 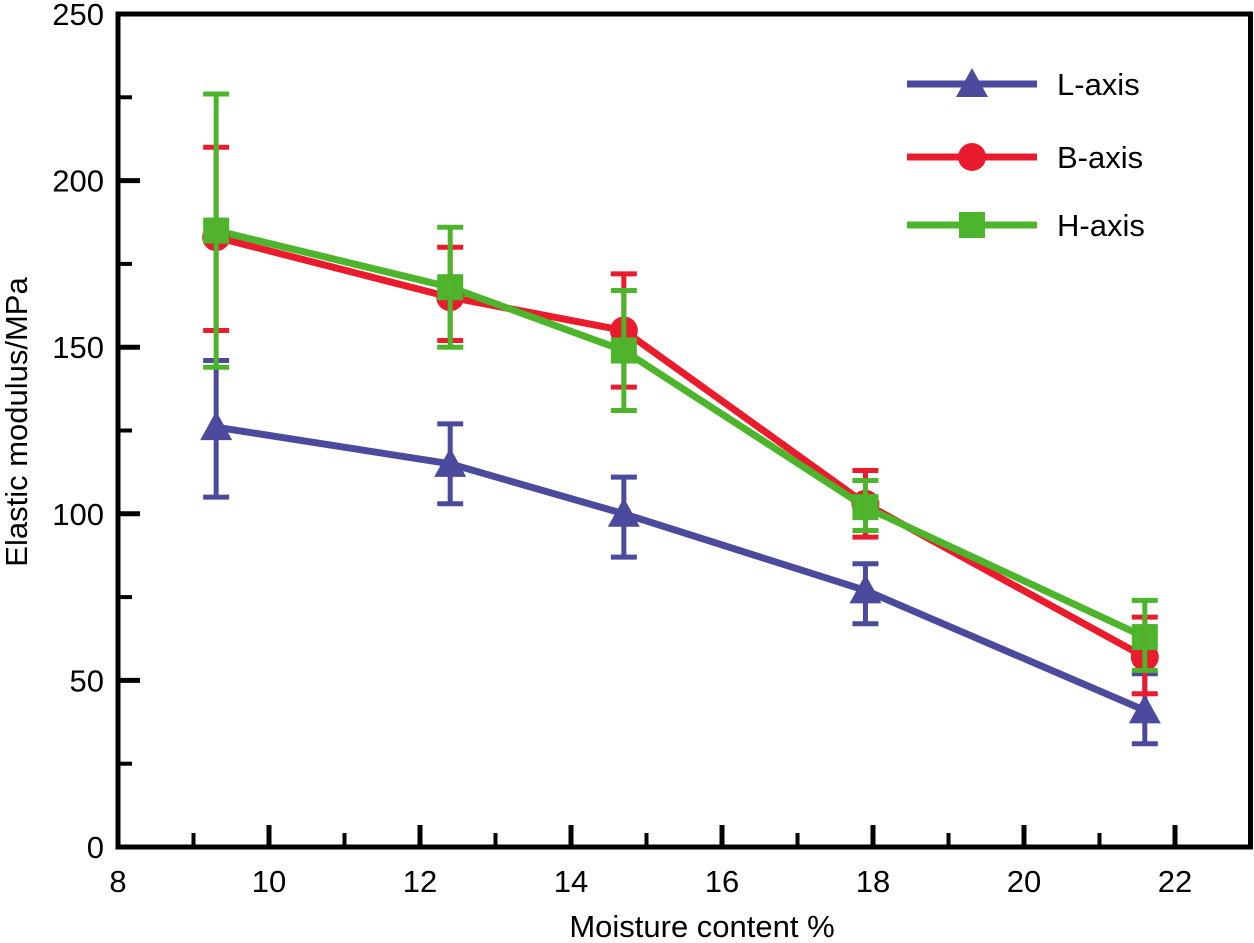 What do you see at coordinates (95, 847) in the screenshot?
I see `y-tick-label: 0` at bounding box center [95, 847].